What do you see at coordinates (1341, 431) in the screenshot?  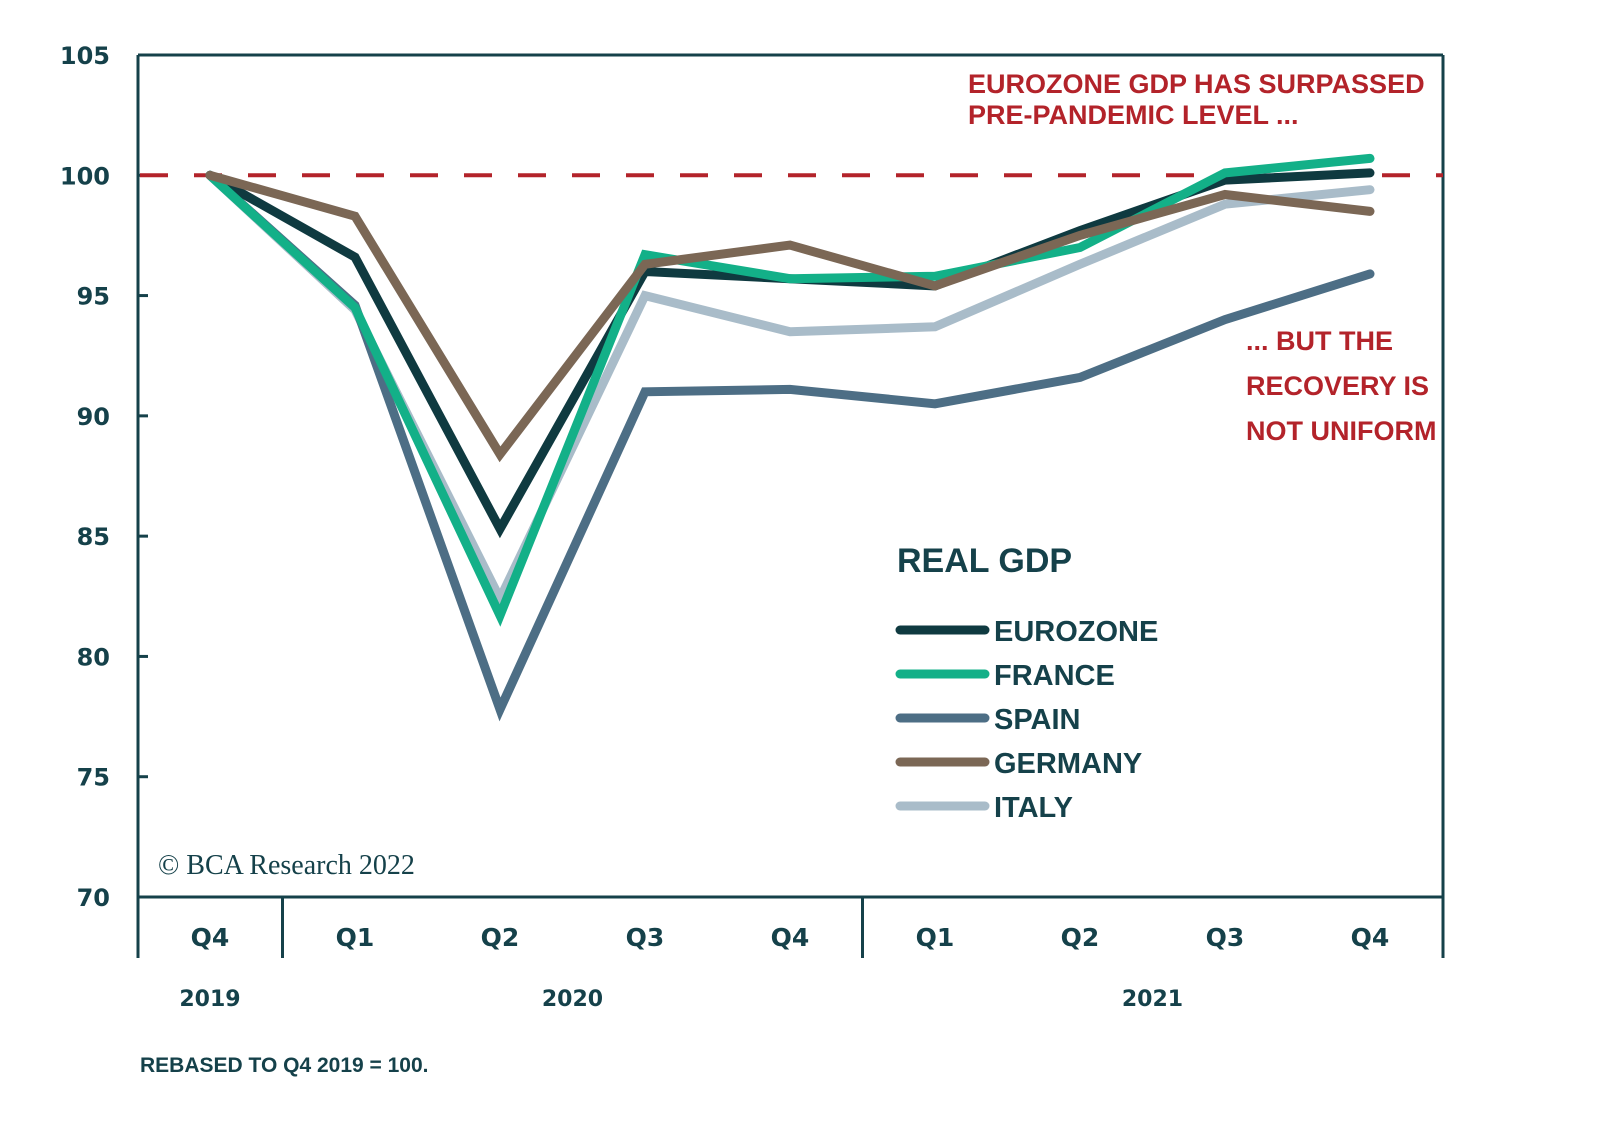 I see `annotation-right-line-3: NOT UNIFORM` at bounding box center [1341, 431].